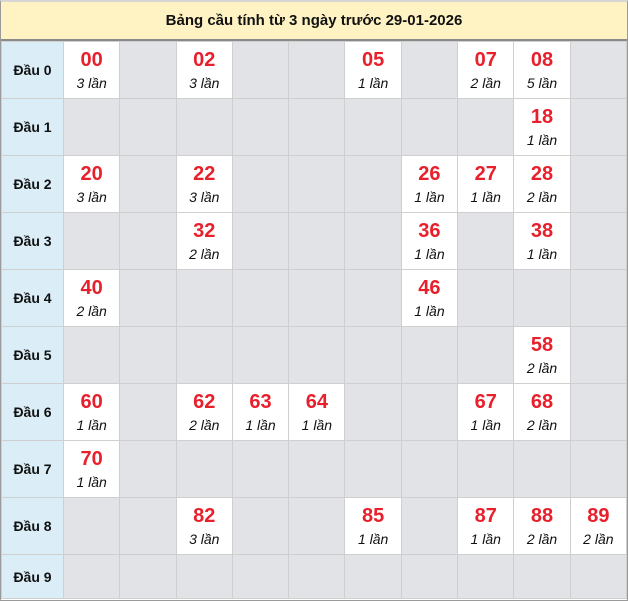  What do you see at coordinates (314, 298) in the screenshot?
I see `table-row: Đầu 4 40 2 lần 46 1 lần` at bounding box center [314, 298].